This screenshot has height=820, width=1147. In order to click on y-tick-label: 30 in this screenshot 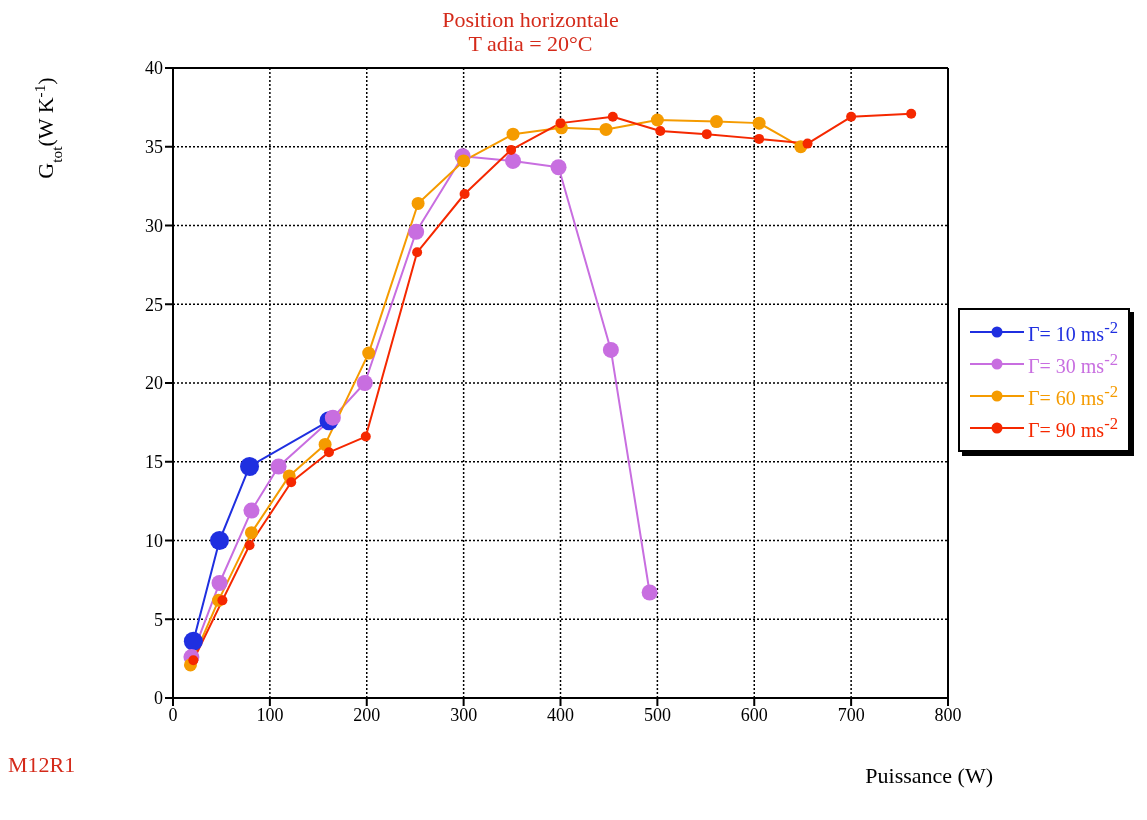, I will do `click(154, 225)`.